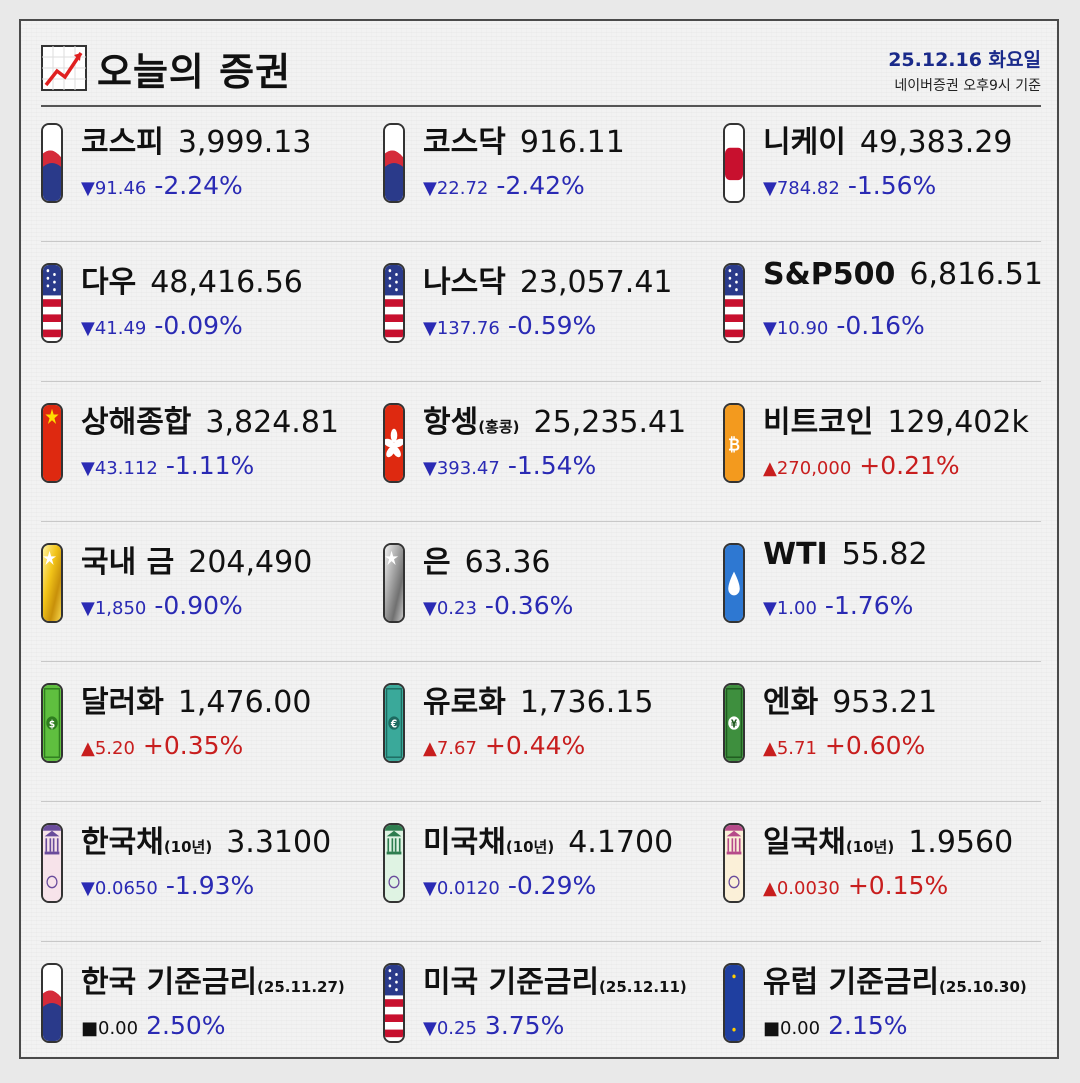 The image size is (1080, 1083). I want to click on market-item: S&P500 6,816.51 ▼10.90 -0.16%, so click(893, 320).